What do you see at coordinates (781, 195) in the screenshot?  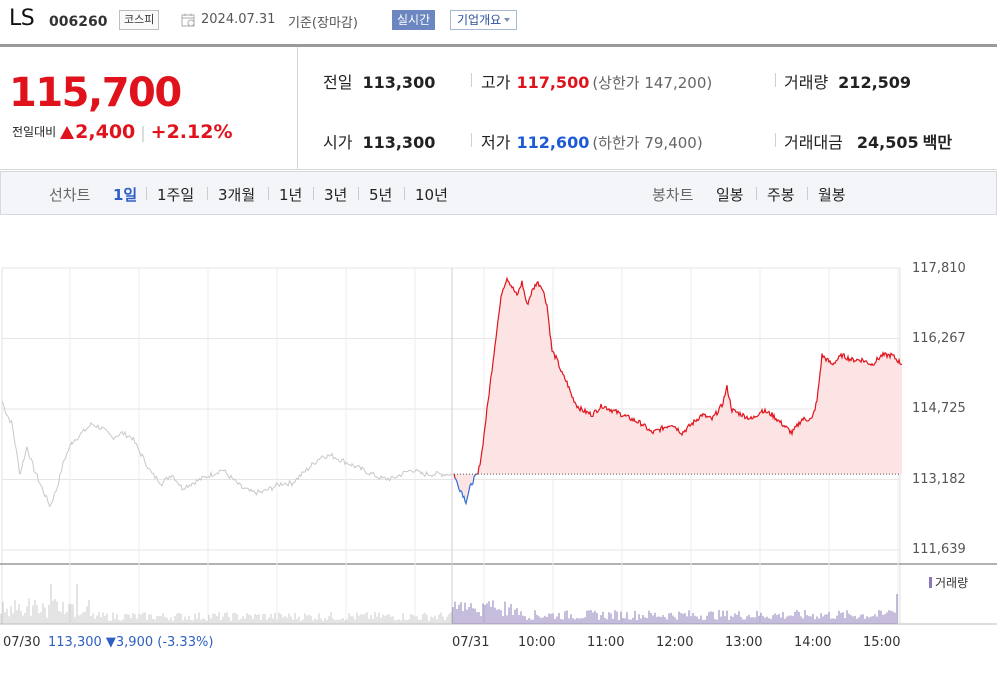 I see `candle-weekly: 주봉` at bounding box center [781, 195].